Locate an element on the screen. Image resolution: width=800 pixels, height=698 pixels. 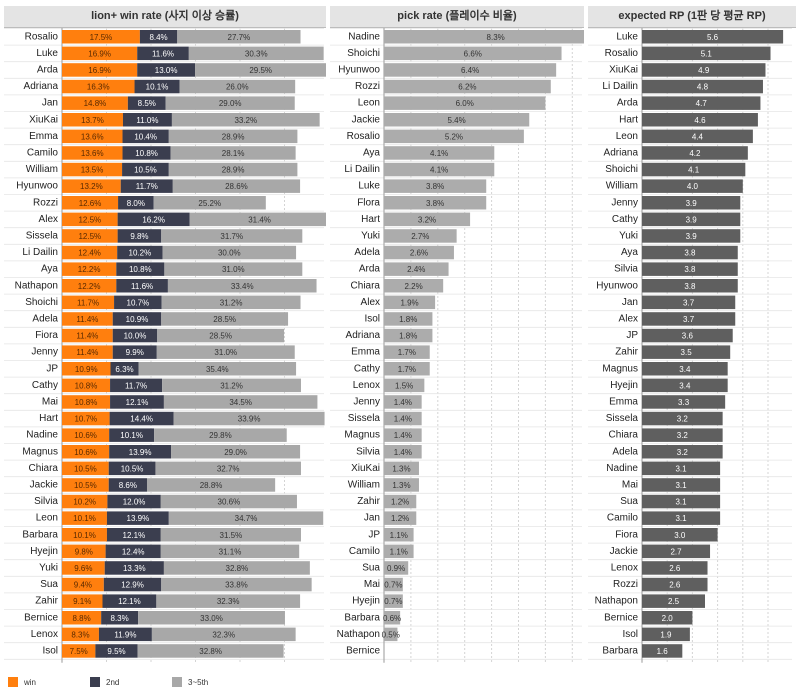
bar-win-label: 10.6% is located at coordinates (85, 452).